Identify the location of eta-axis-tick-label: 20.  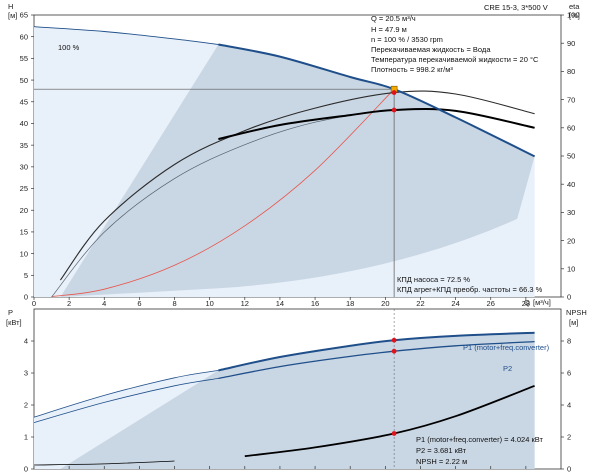
(571, 240).